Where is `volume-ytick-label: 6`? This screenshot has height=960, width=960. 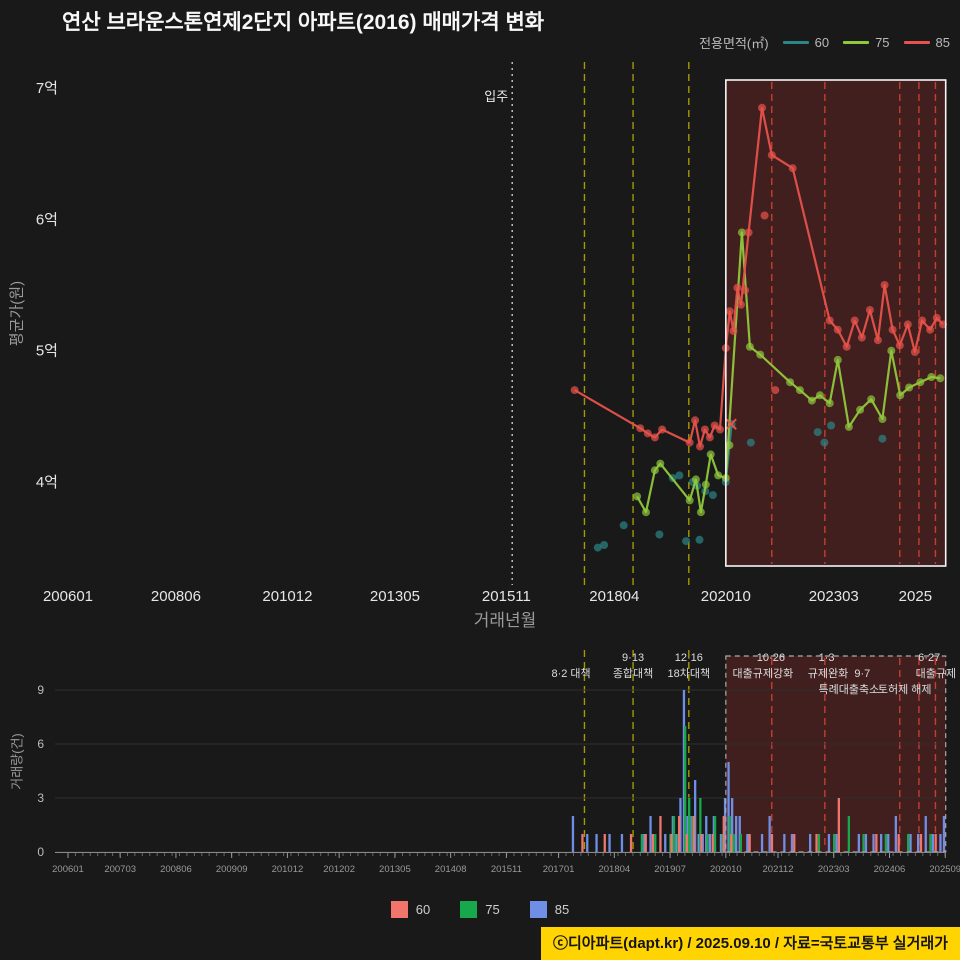 volume-ytick-label: 6 is located at coordinates (40, 744).